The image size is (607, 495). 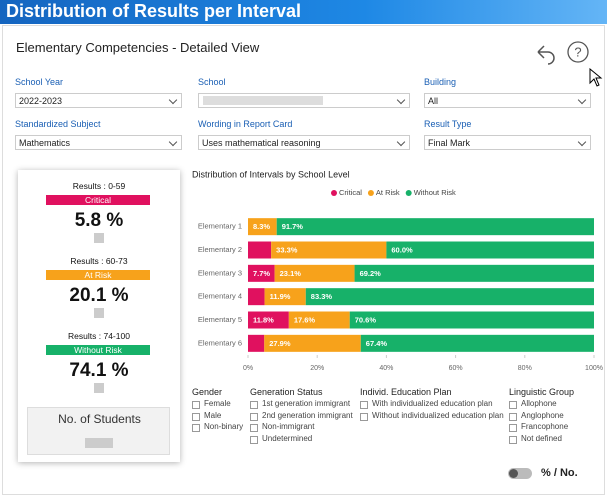 What do you see at coordinates (99, 336) in the screenshot?
I see `range-label: Results : 74-100` at bounding box center [99, 336].